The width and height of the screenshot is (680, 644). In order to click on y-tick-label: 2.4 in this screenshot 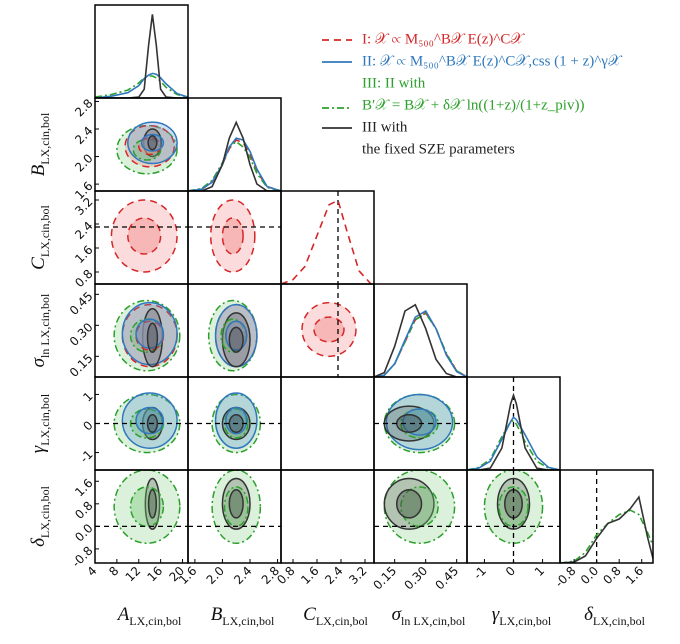, I will do `click(83, 230)`.